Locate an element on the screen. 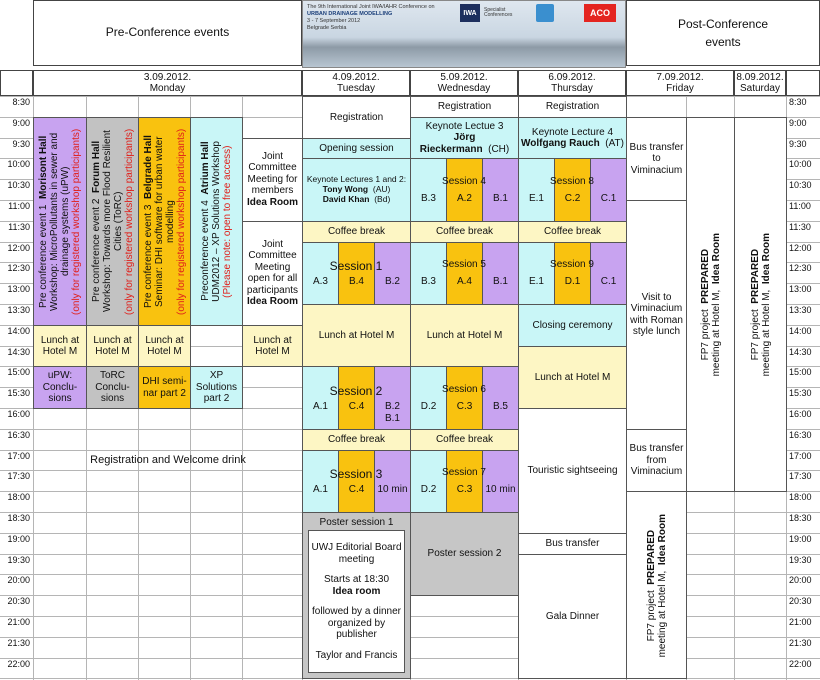  day-header: 3.09.2012. Monday is located at coordinates (167, 83).